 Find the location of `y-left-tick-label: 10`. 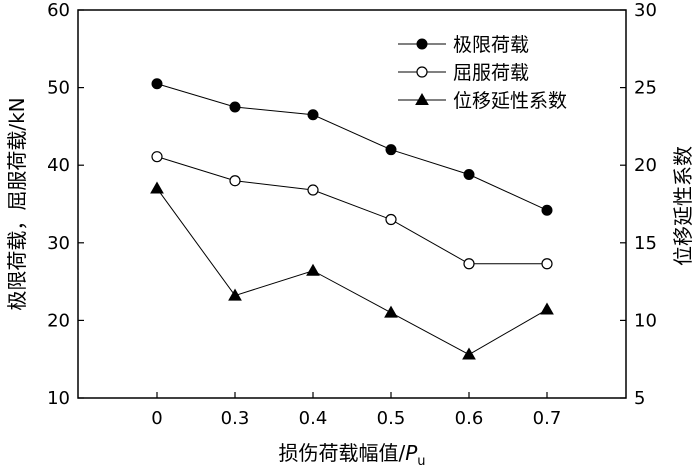

y-left-tick-label: 10 is located at coordinates (58, 398).